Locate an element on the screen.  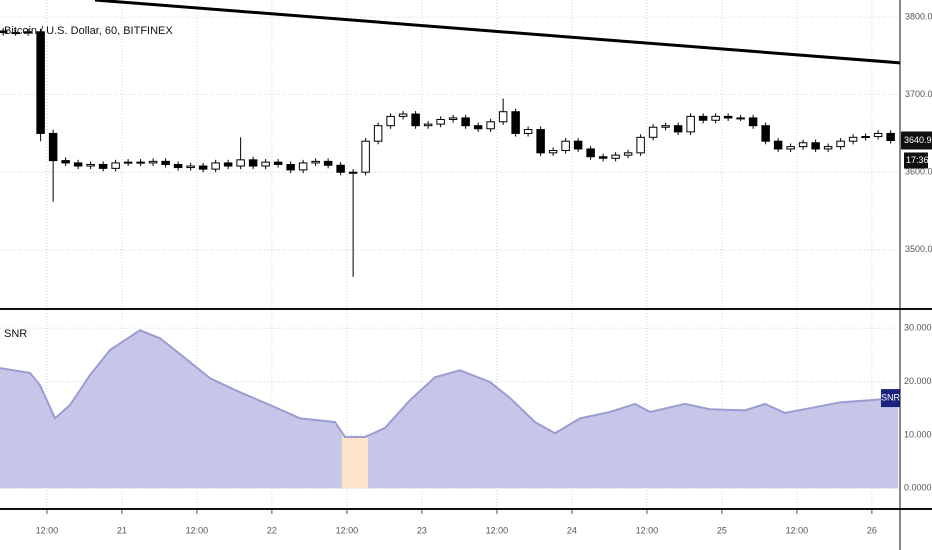
y-tick-label: 10.0000 is located at coordinates (918, 434).